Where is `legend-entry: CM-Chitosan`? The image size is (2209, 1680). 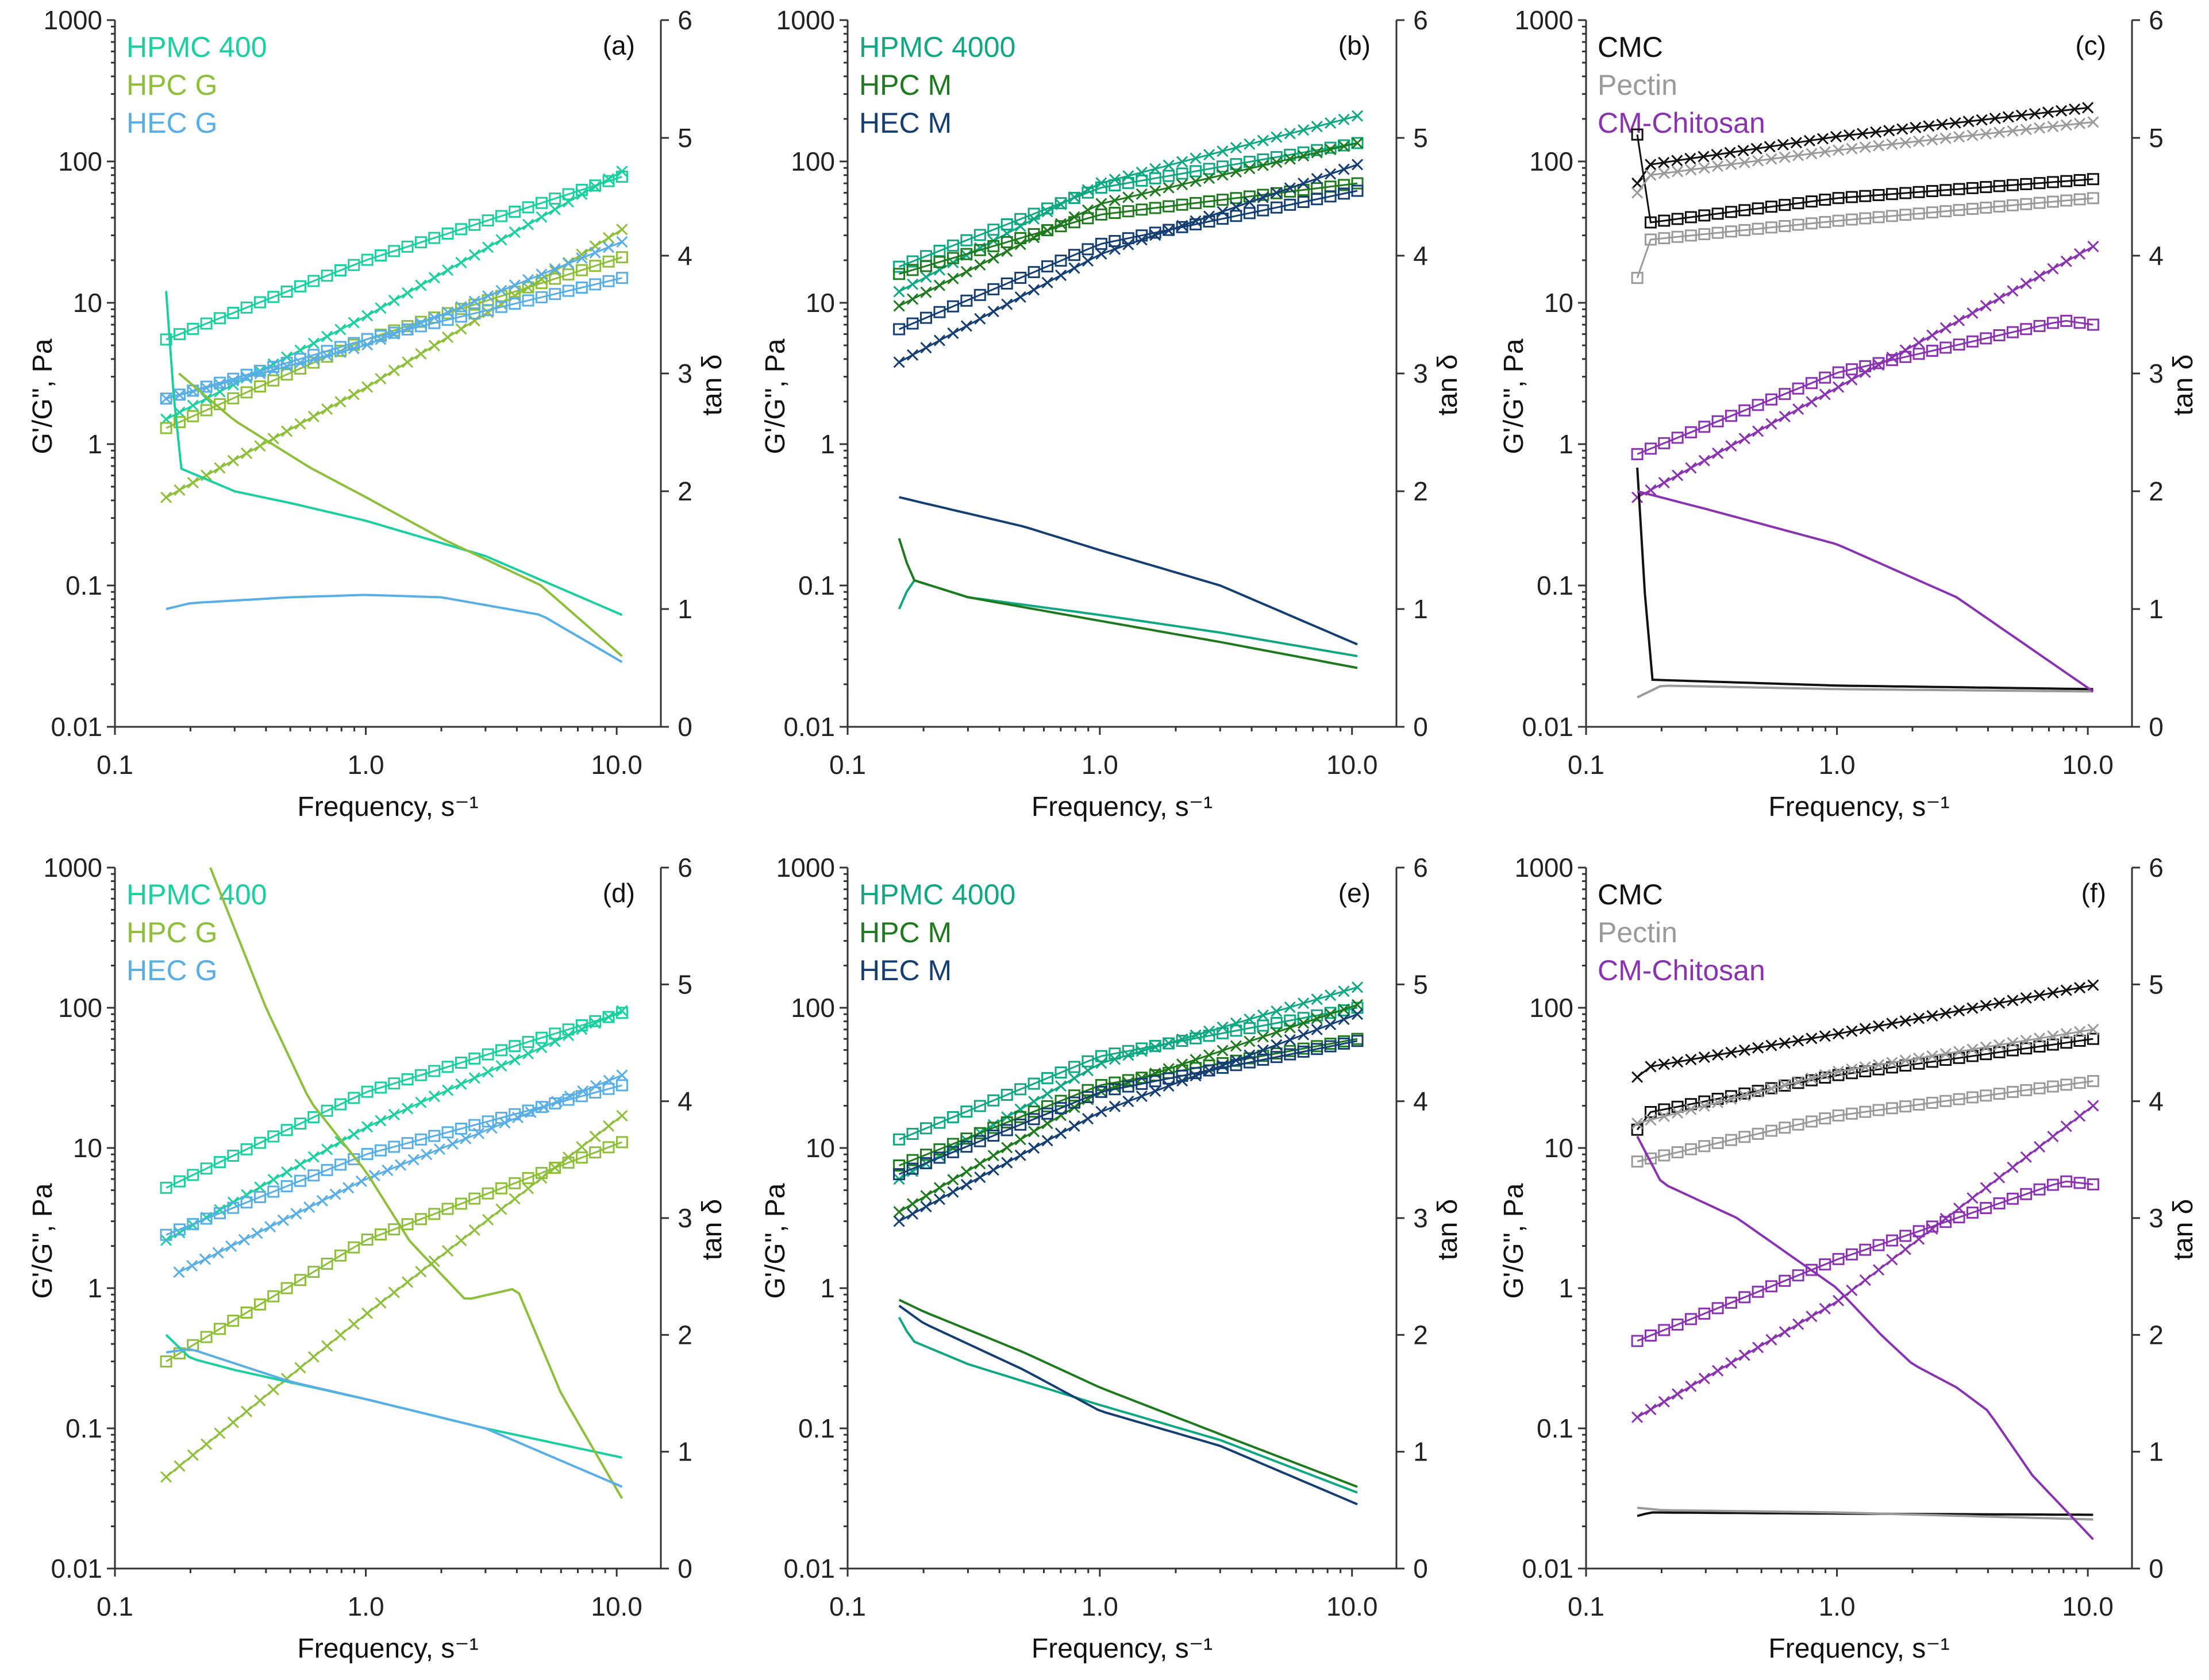
legend-entry: CM-Chitosan is located at coordinates (1682, 123).